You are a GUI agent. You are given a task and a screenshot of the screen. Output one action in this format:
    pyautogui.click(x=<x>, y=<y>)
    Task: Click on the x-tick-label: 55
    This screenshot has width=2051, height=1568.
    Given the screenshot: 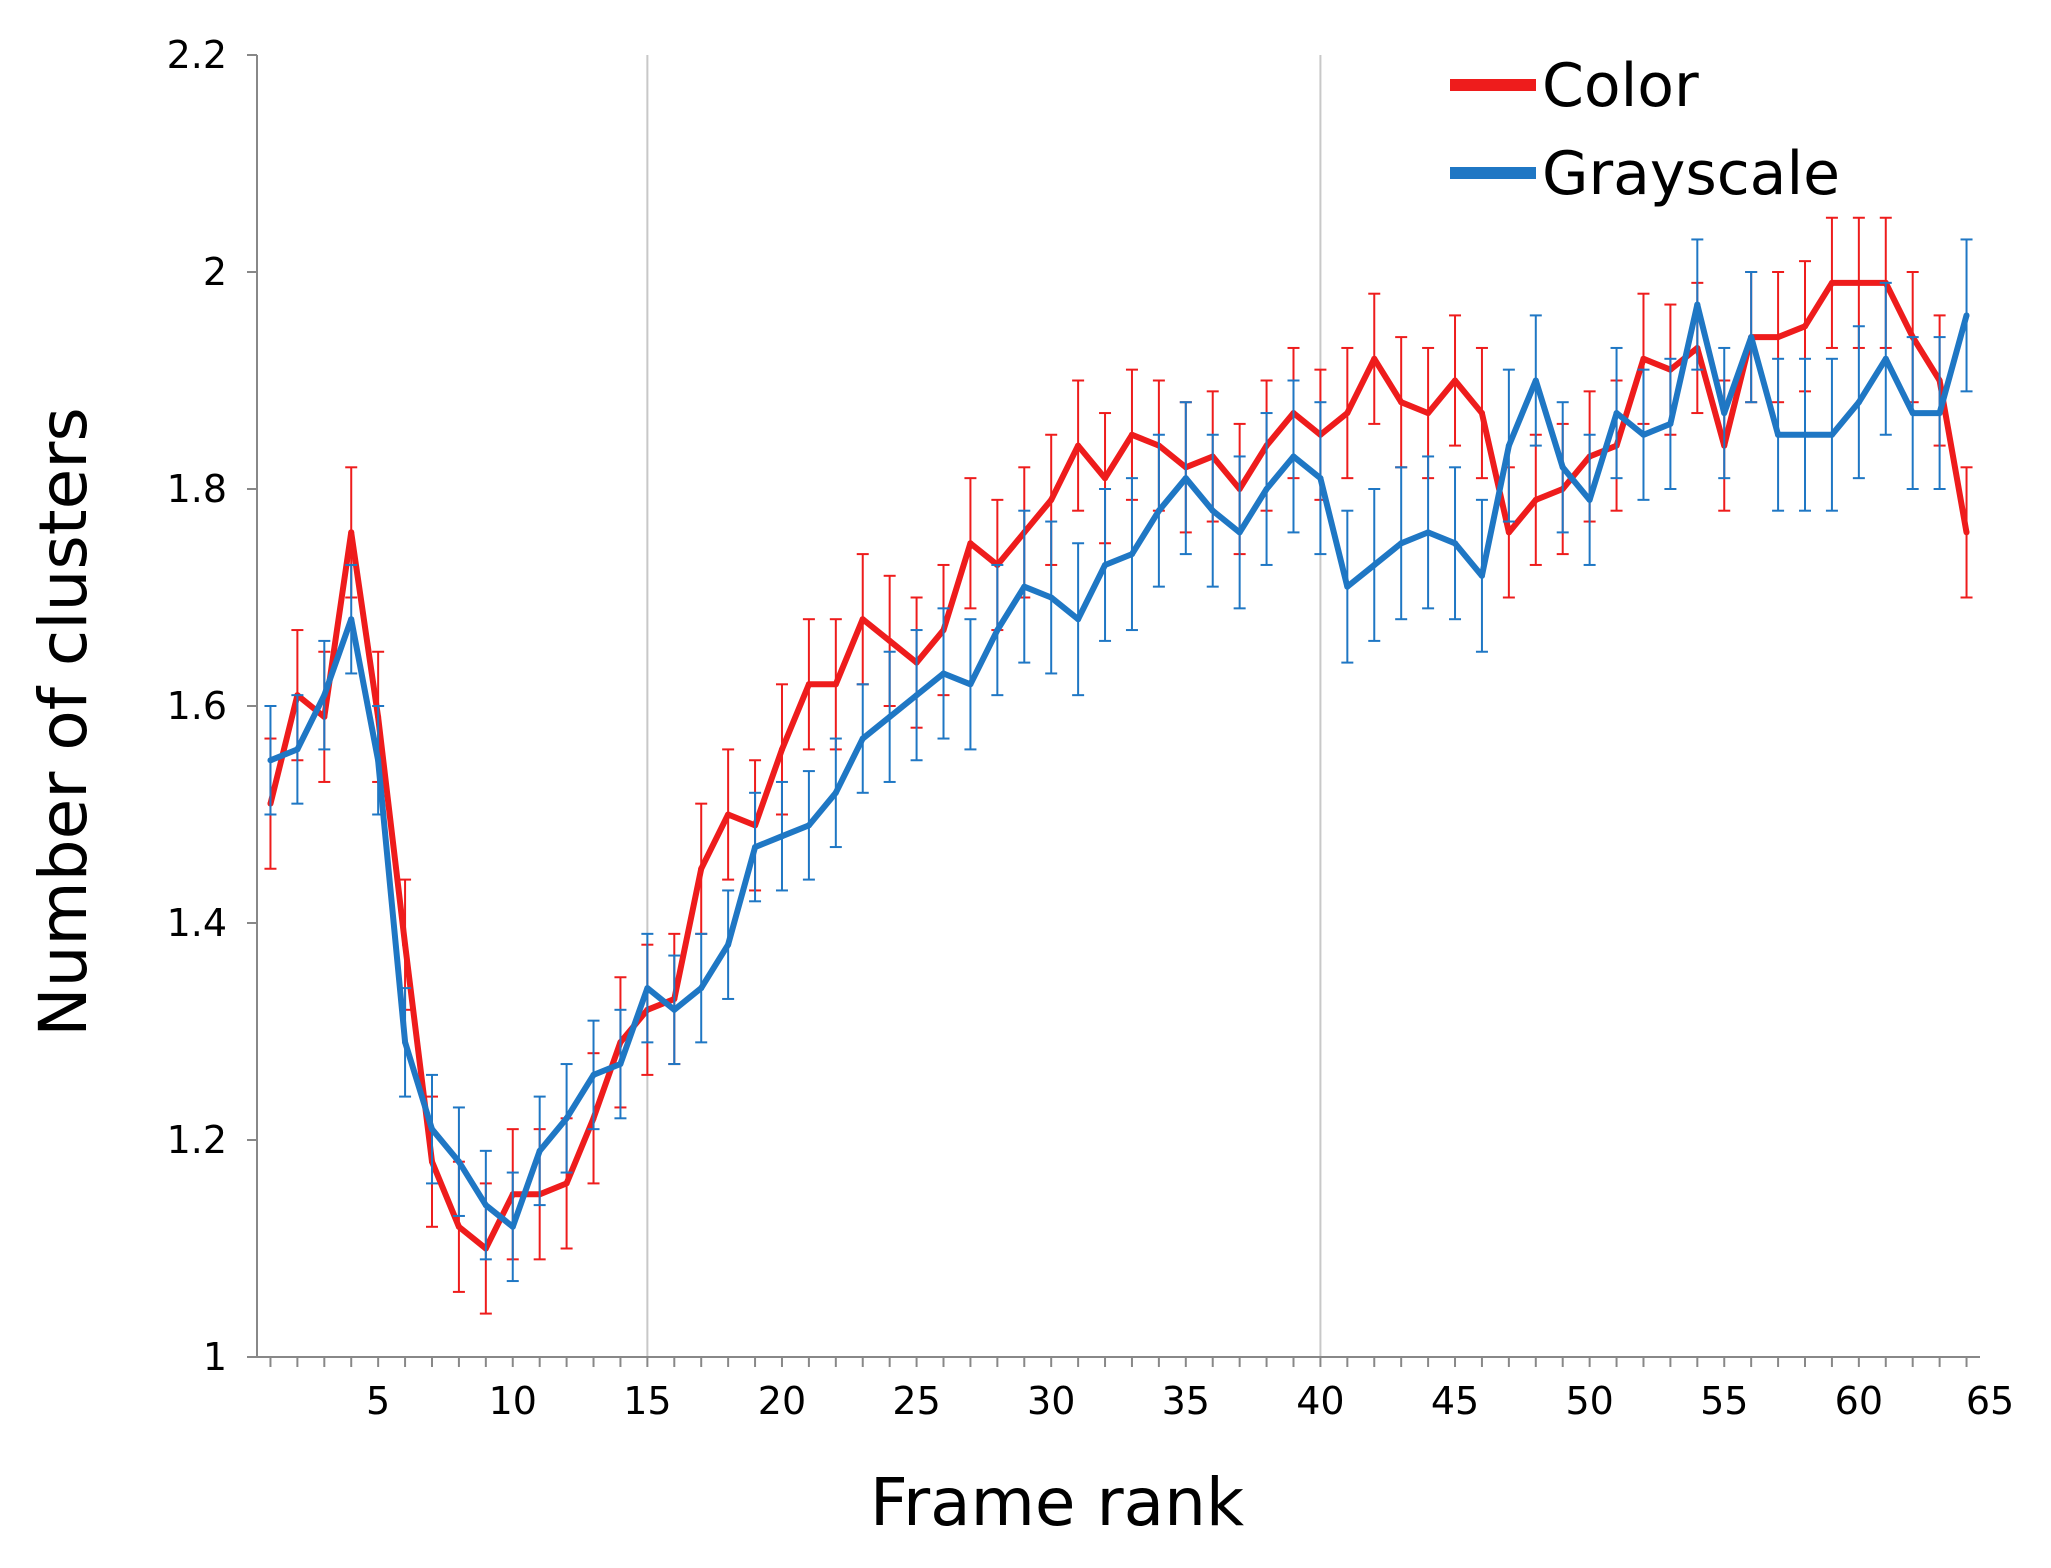 What is the action you would take?
    pyautogui.click(x=1724, y=1401)
    